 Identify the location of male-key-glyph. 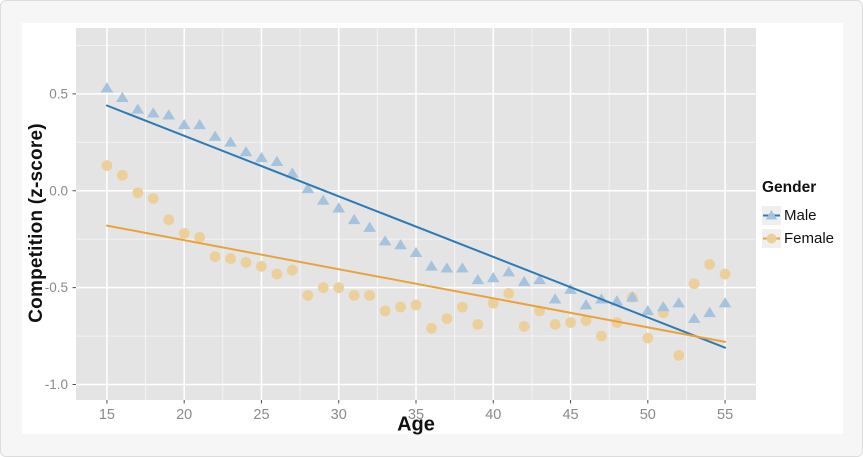
(771, 215).